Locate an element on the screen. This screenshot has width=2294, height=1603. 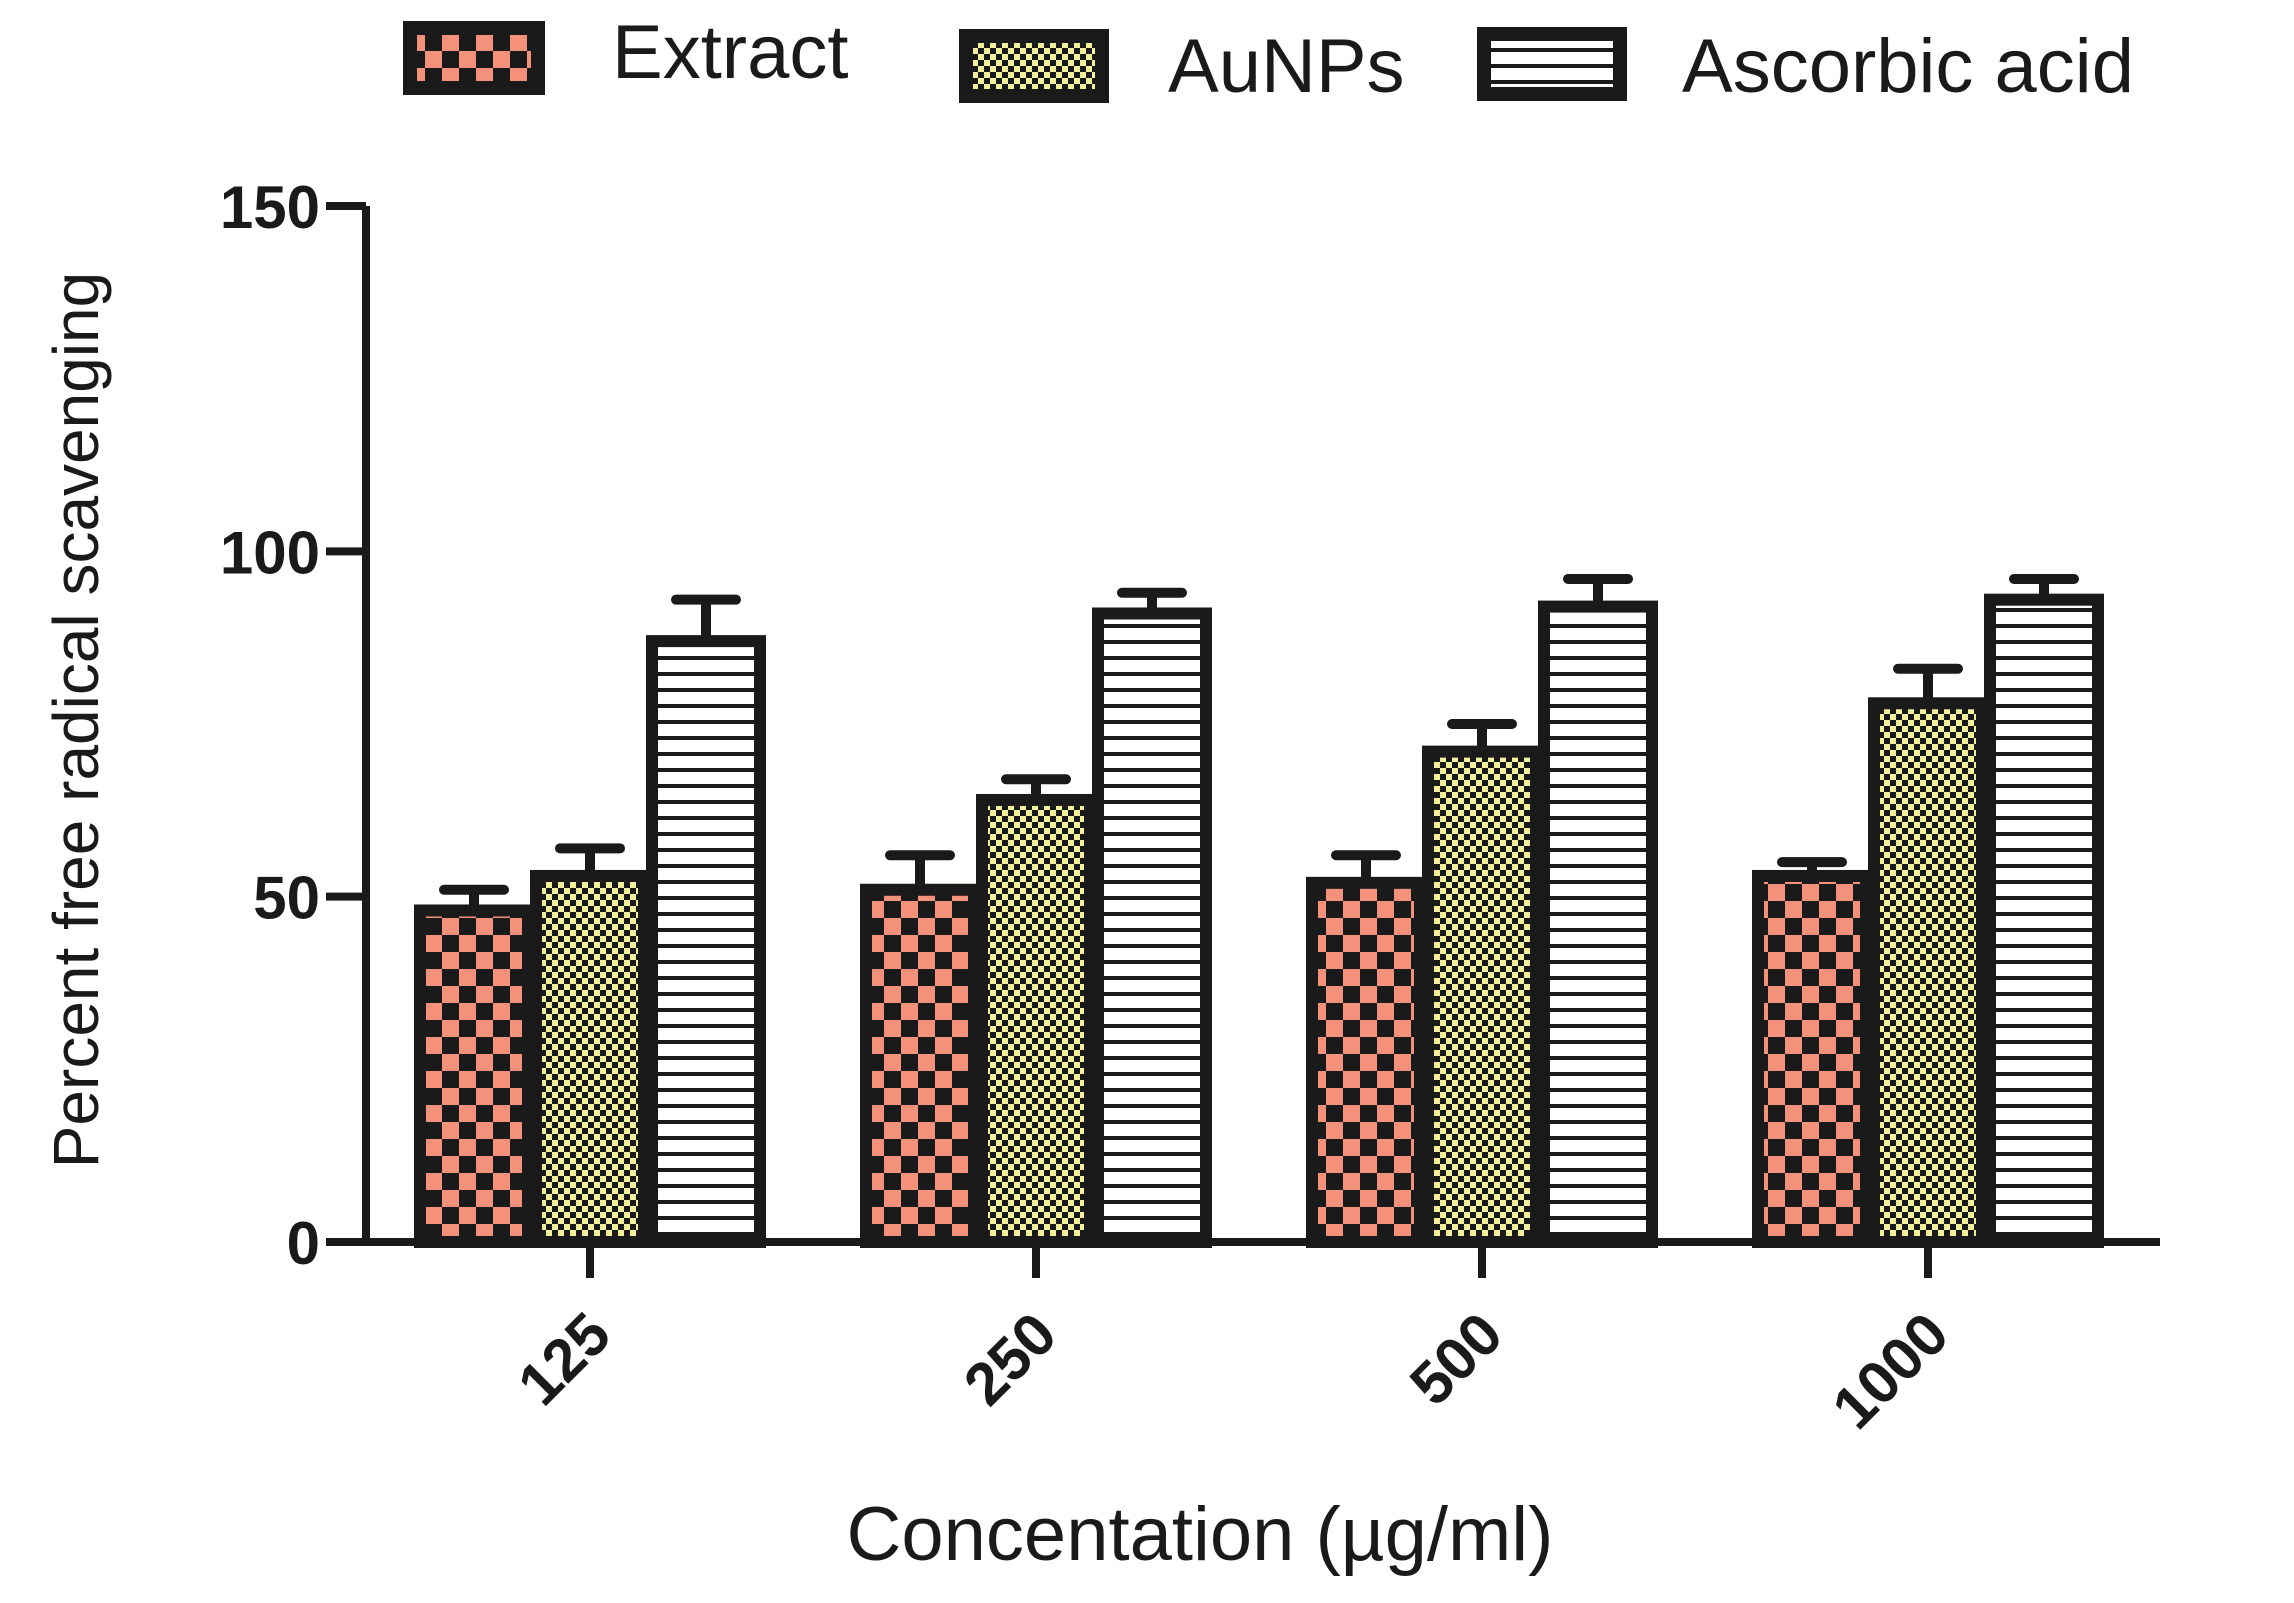
legend-swatch-aunps is located at coordinates (1034, 66).